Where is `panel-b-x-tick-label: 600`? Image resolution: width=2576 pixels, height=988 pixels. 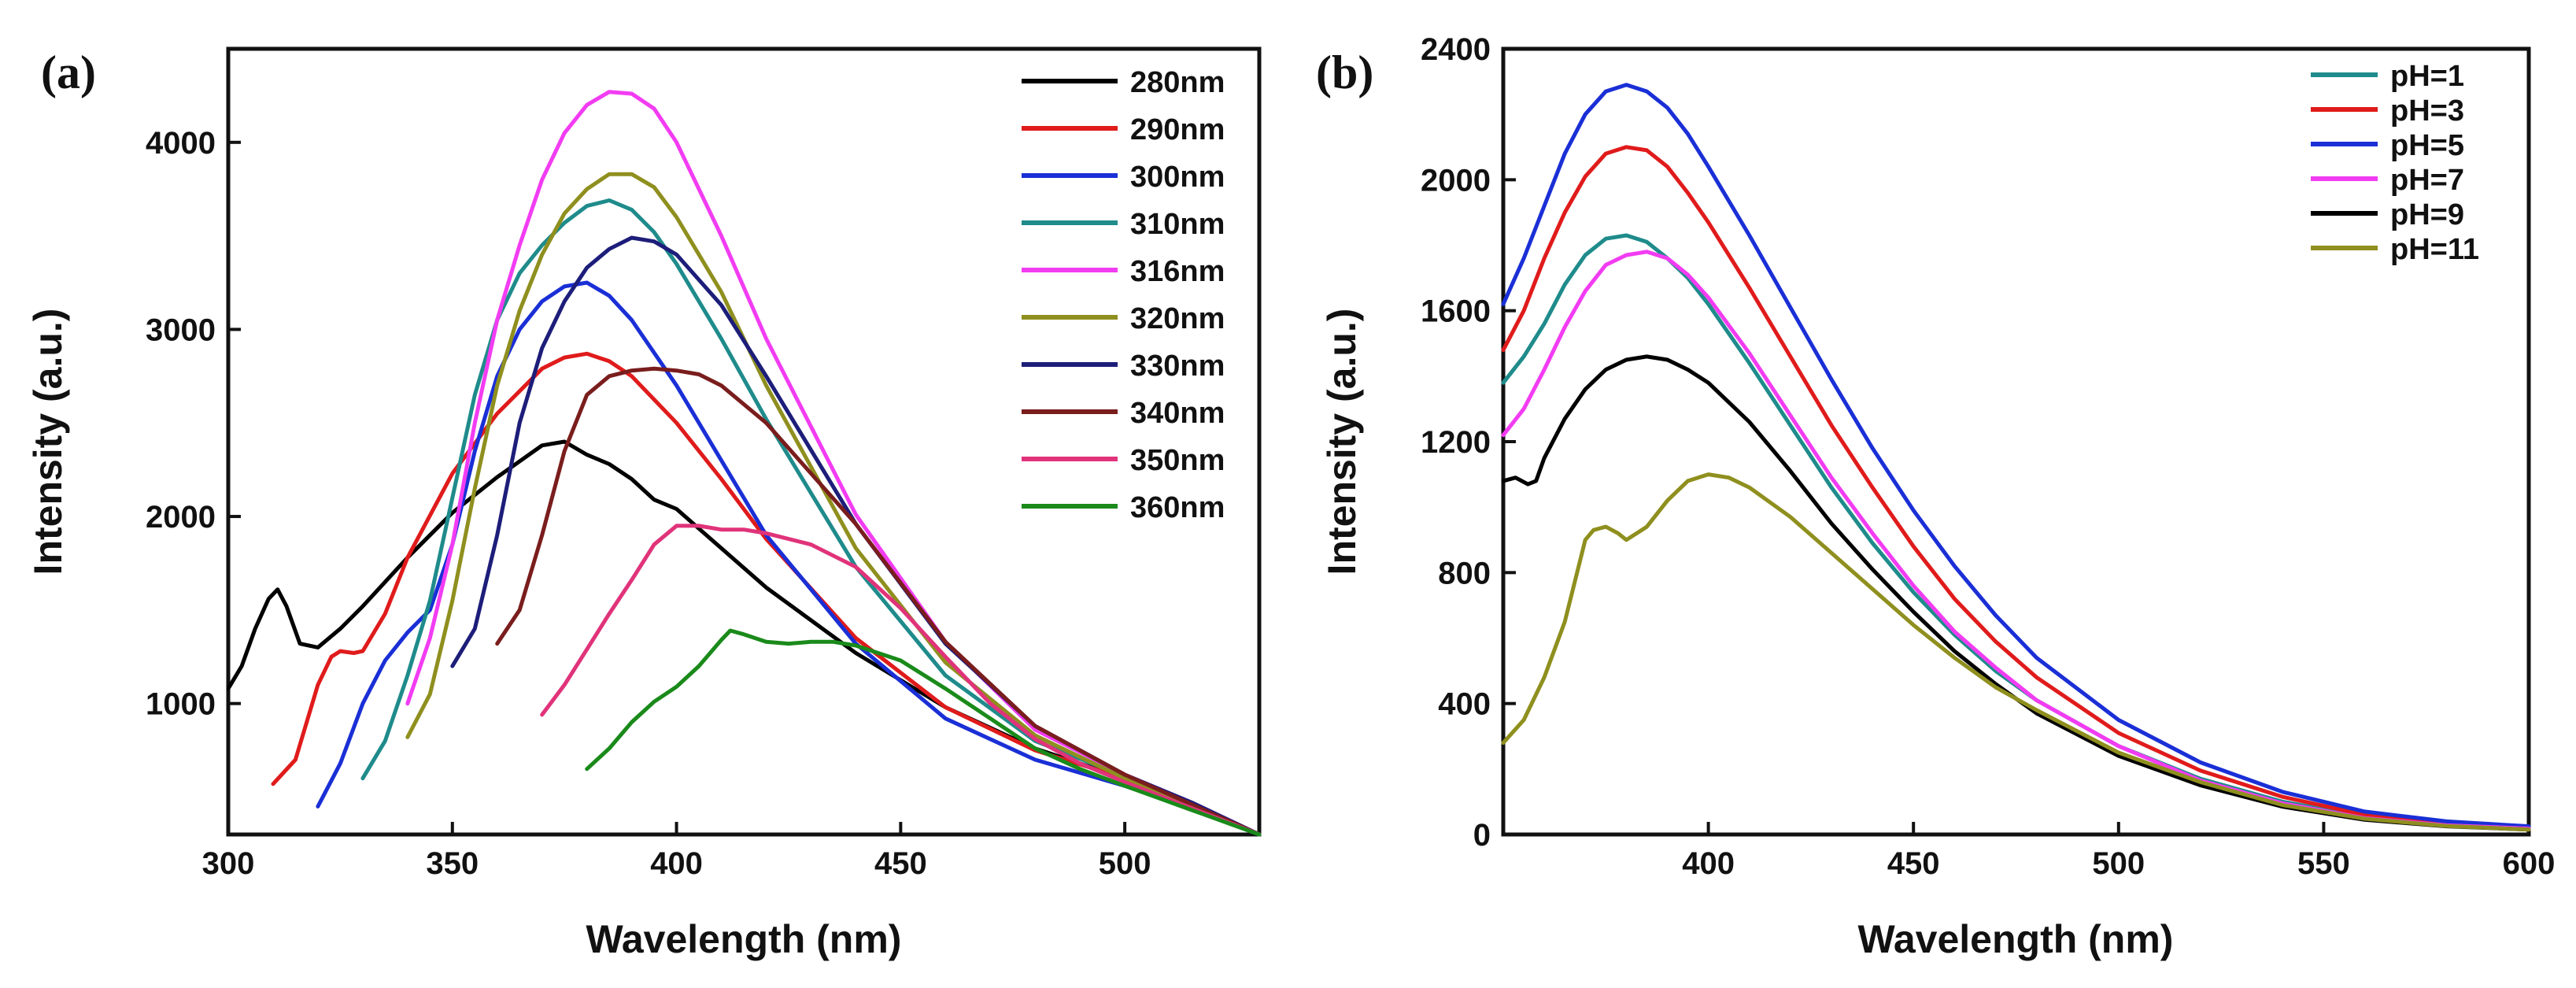 panel-b-x-tick-label: 600 is located at coordinates (2529, 864).